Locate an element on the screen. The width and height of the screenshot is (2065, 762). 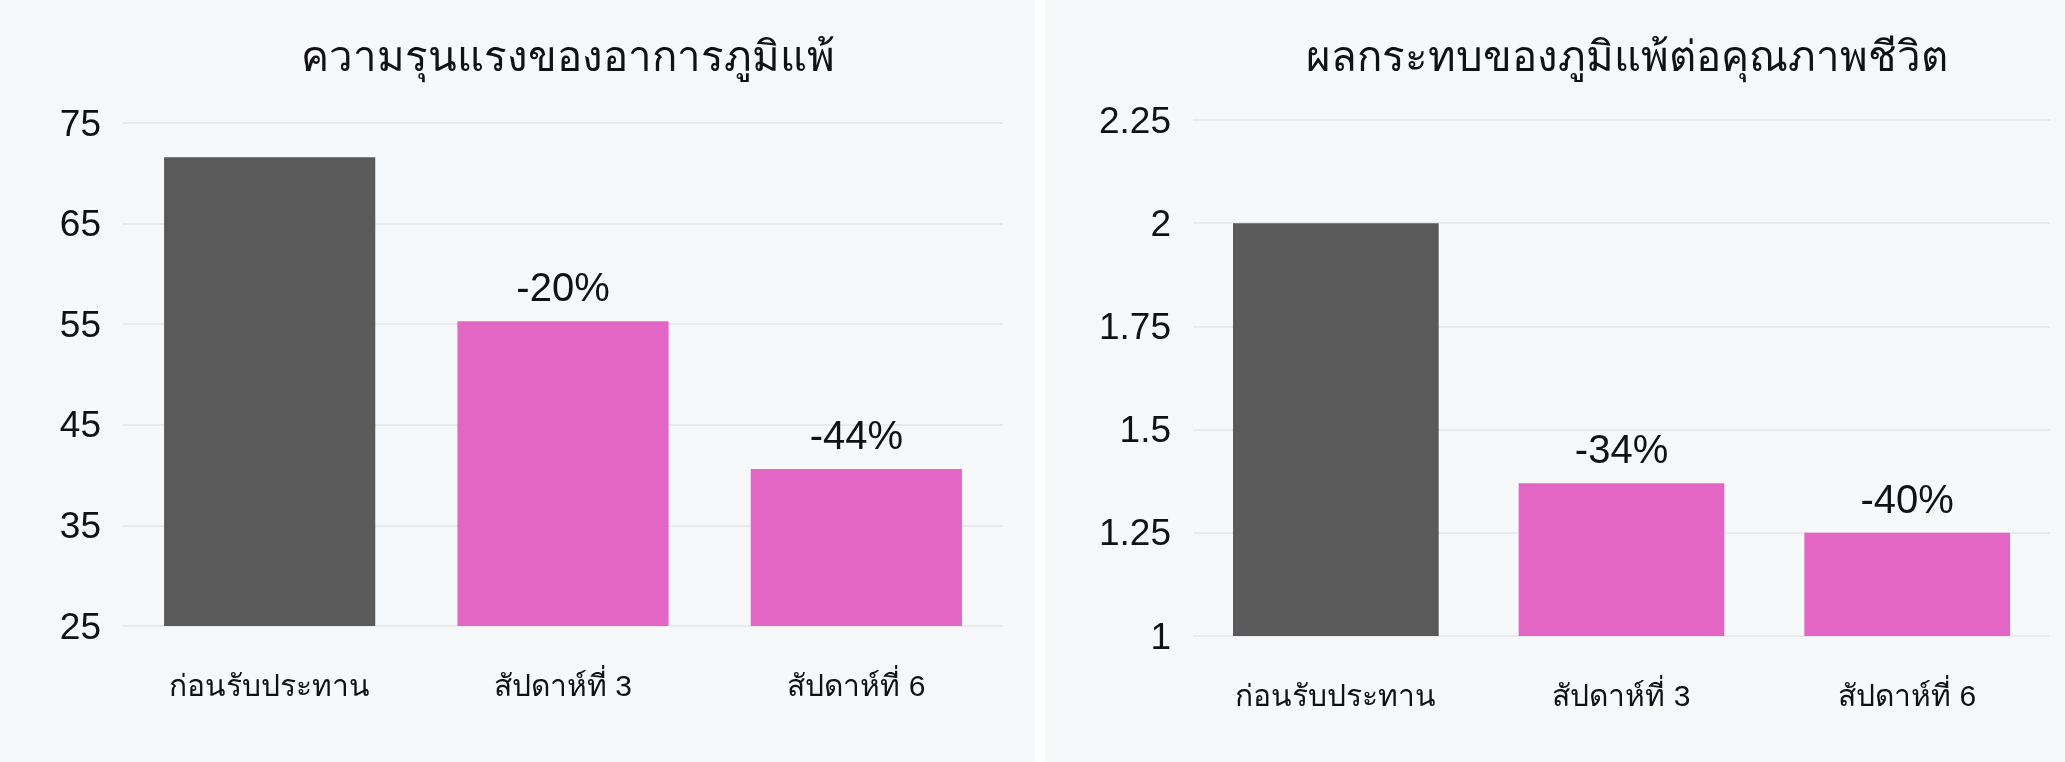
chart-title: ผลกระทบของภูมิแพ้ต่อคุณภาพชีวิต is located at coordinates (1626, 57).